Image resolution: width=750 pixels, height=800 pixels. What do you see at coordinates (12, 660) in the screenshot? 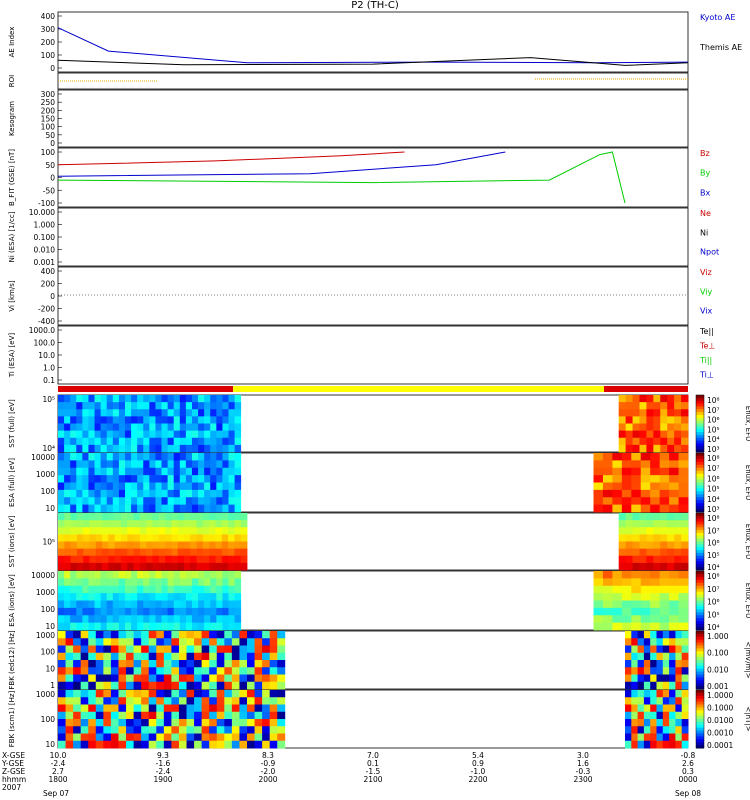
I see `ylabel-fbk_e: FBK (edc12) [Hz]` at bounding box center [12, 660].